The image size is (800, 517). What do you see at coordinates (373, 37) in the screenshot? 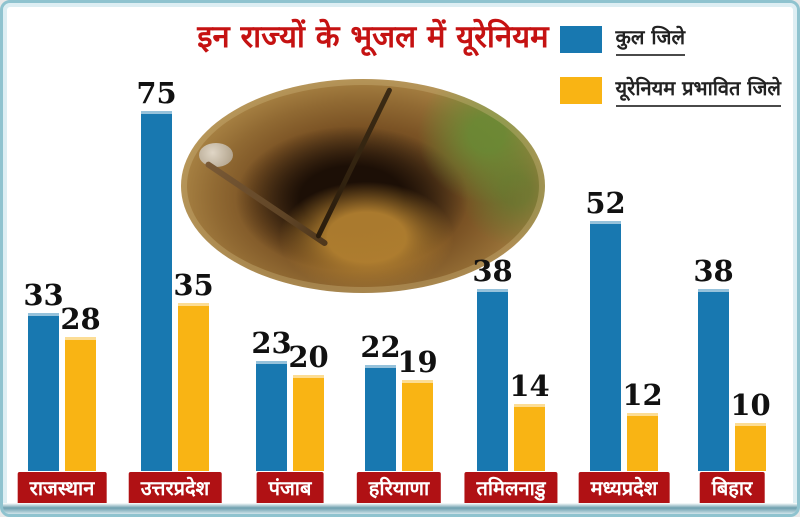
I see `chart-title: इन राज्यों के भूजल में यूरेनियम` at bounding box center [373, 37].